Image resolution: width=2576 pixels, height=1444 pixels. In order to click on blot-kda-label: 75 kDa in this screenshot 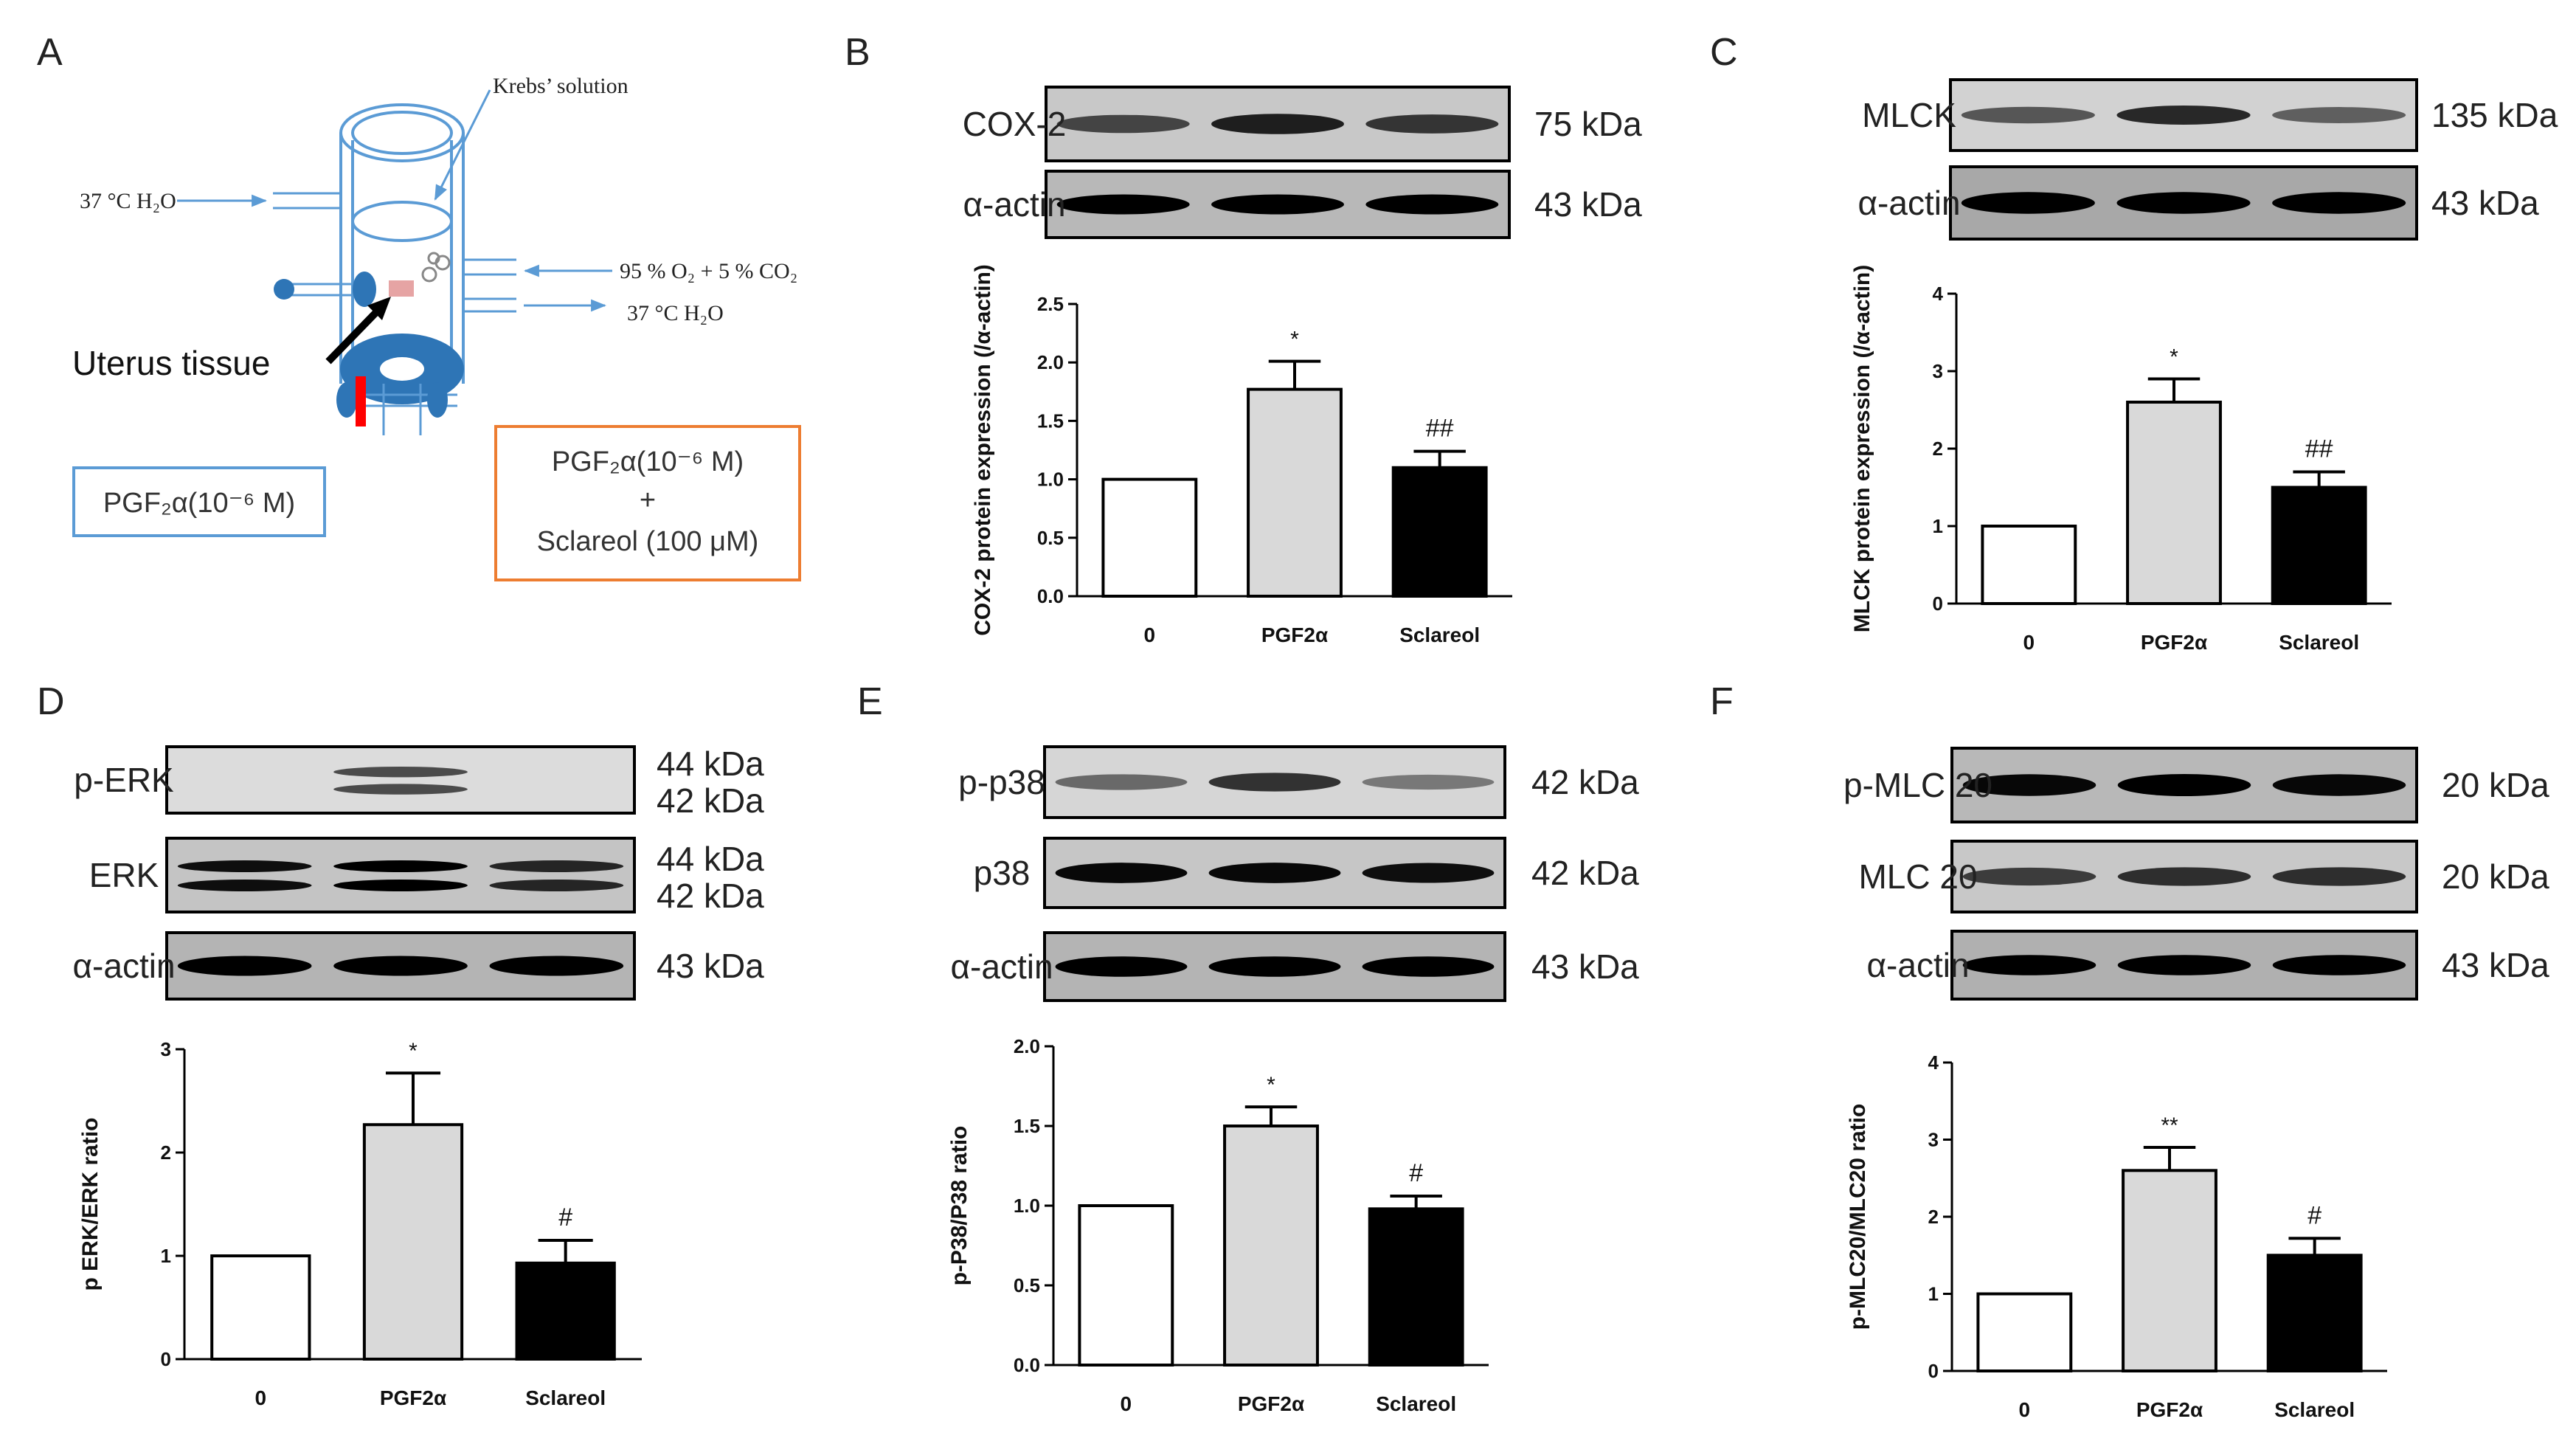, I will do `click(1588, 124)`.